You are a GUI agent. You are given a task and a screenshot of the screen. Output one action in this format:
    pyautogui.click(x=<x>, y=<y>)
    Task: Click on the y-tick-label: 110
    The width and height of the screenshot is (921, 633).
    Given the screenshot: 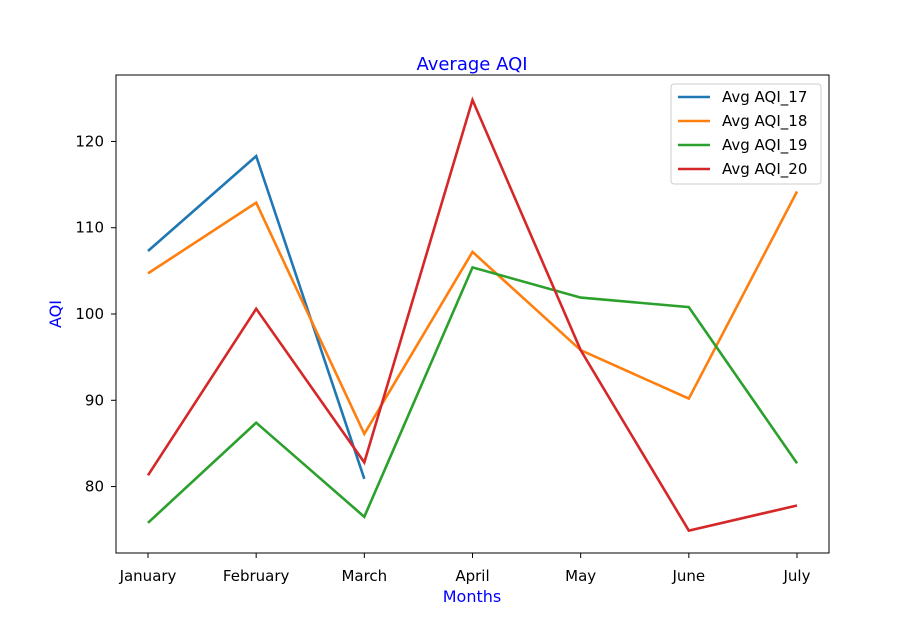 What is the action you would take?
    pyautogui.click(x=89, y=228)
    